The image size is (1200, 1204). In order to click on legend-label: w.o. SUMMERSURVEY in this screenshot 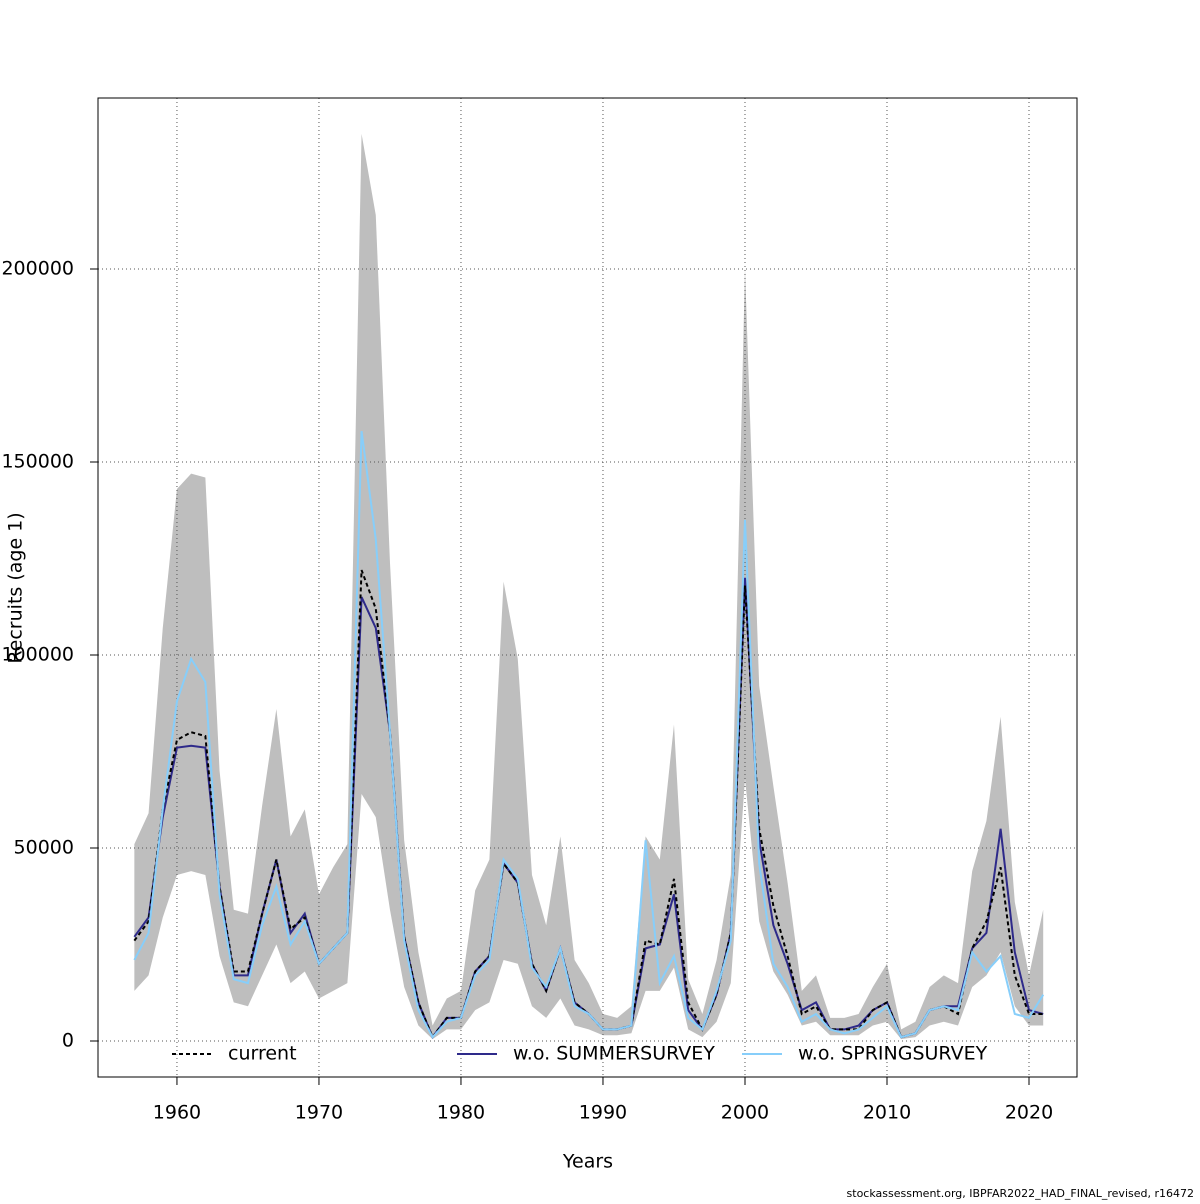, I will do `click(614, 1054)`.